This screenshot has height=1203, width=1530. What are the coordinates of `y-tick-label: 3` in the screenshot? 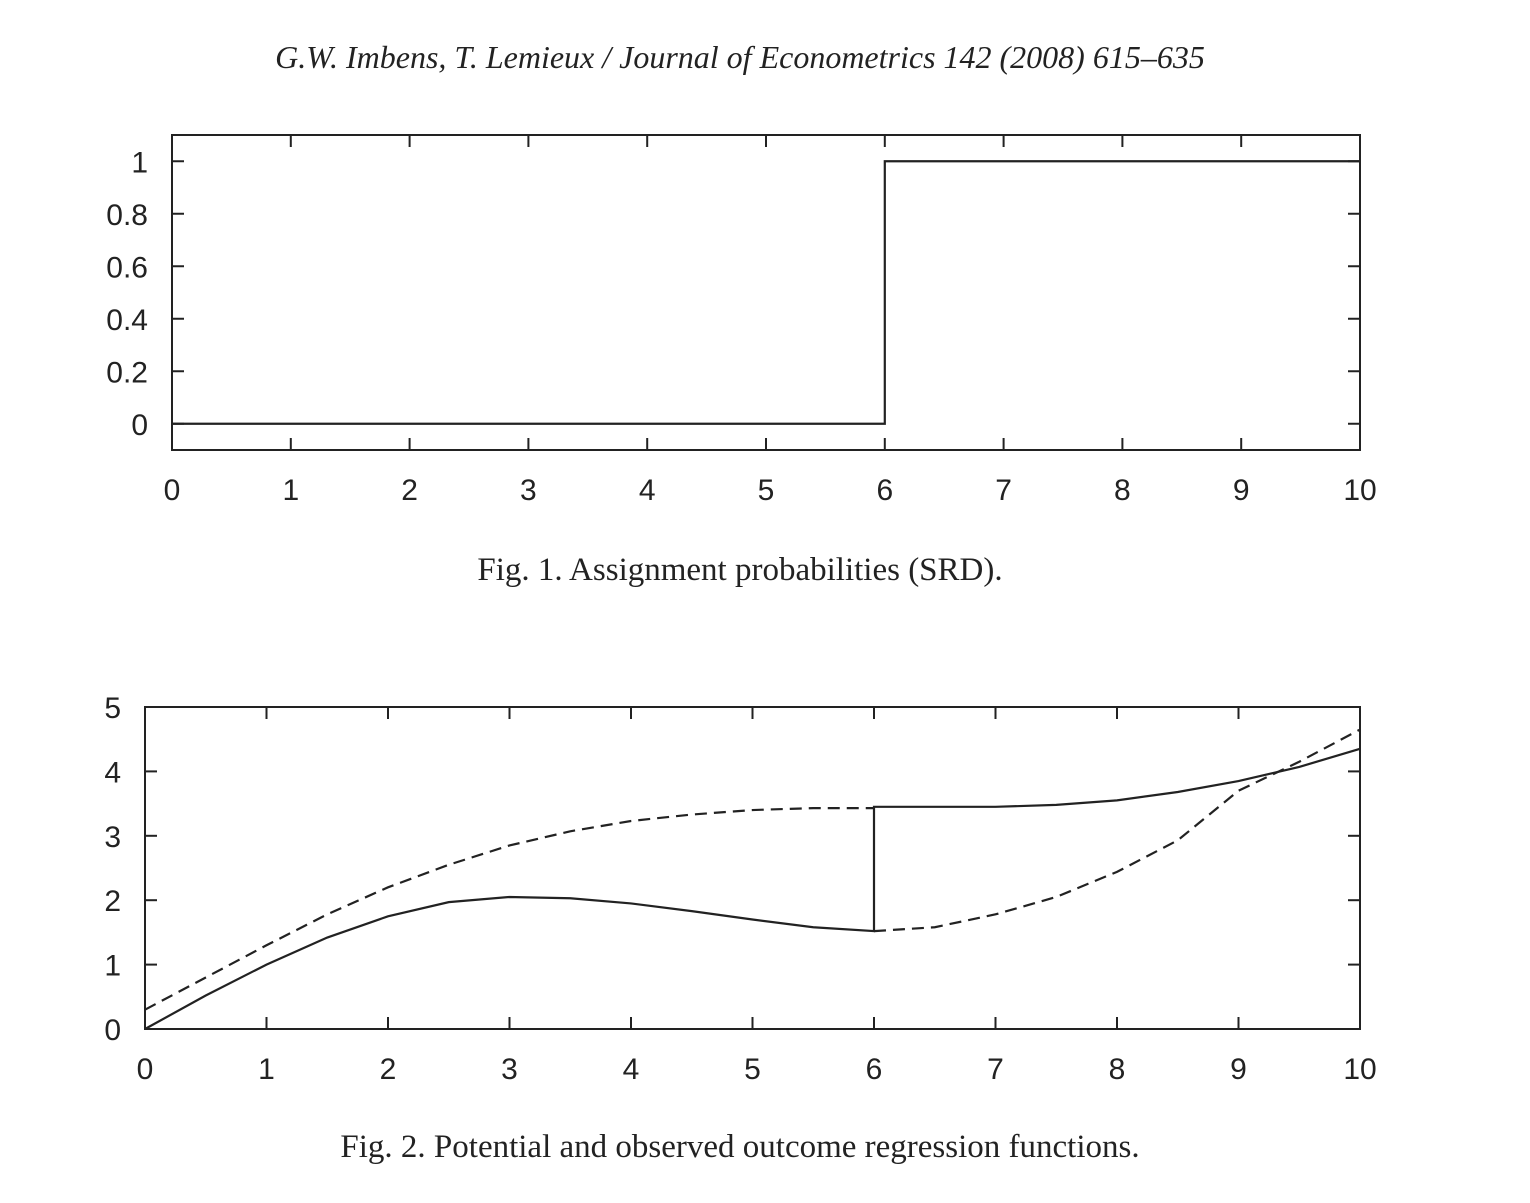 It's located at (112, 837).